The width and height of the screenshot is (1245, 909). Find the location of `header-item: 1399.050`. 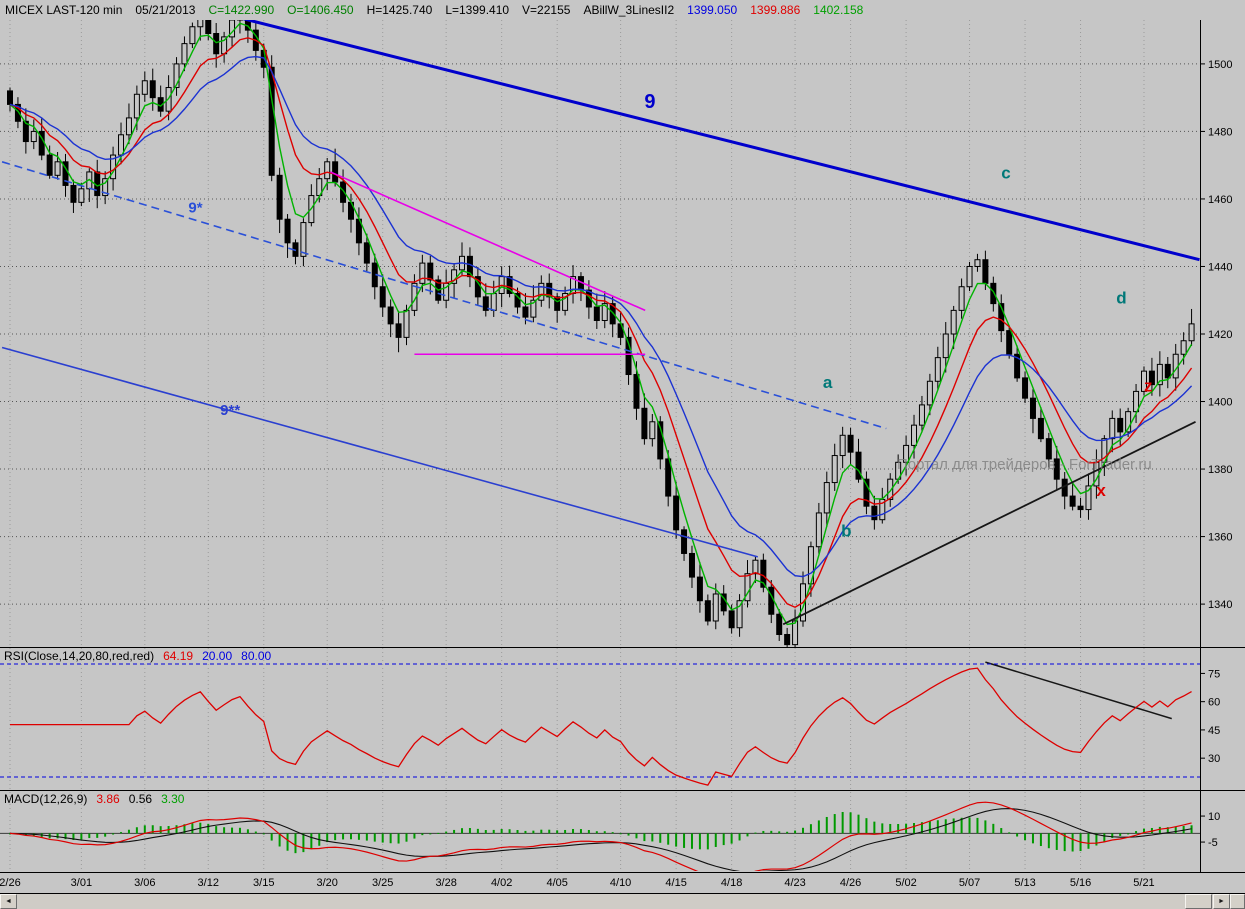

header-item: 1399.050 is located at coordinates (712, 9).